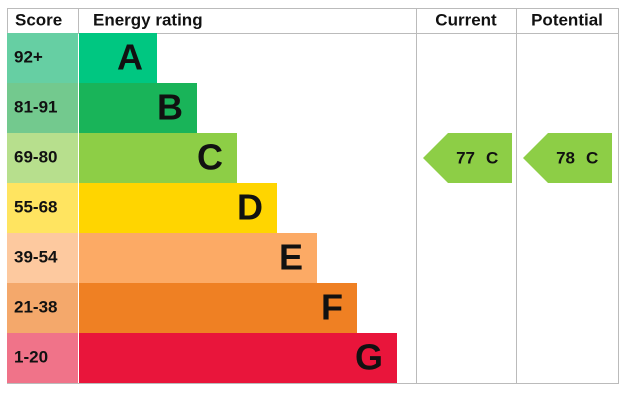 The height and width of the screenshot is (402, 624). Describe the element at coordinates (170, 107) in the screenshot. I see `rating-letter: B` at that location.